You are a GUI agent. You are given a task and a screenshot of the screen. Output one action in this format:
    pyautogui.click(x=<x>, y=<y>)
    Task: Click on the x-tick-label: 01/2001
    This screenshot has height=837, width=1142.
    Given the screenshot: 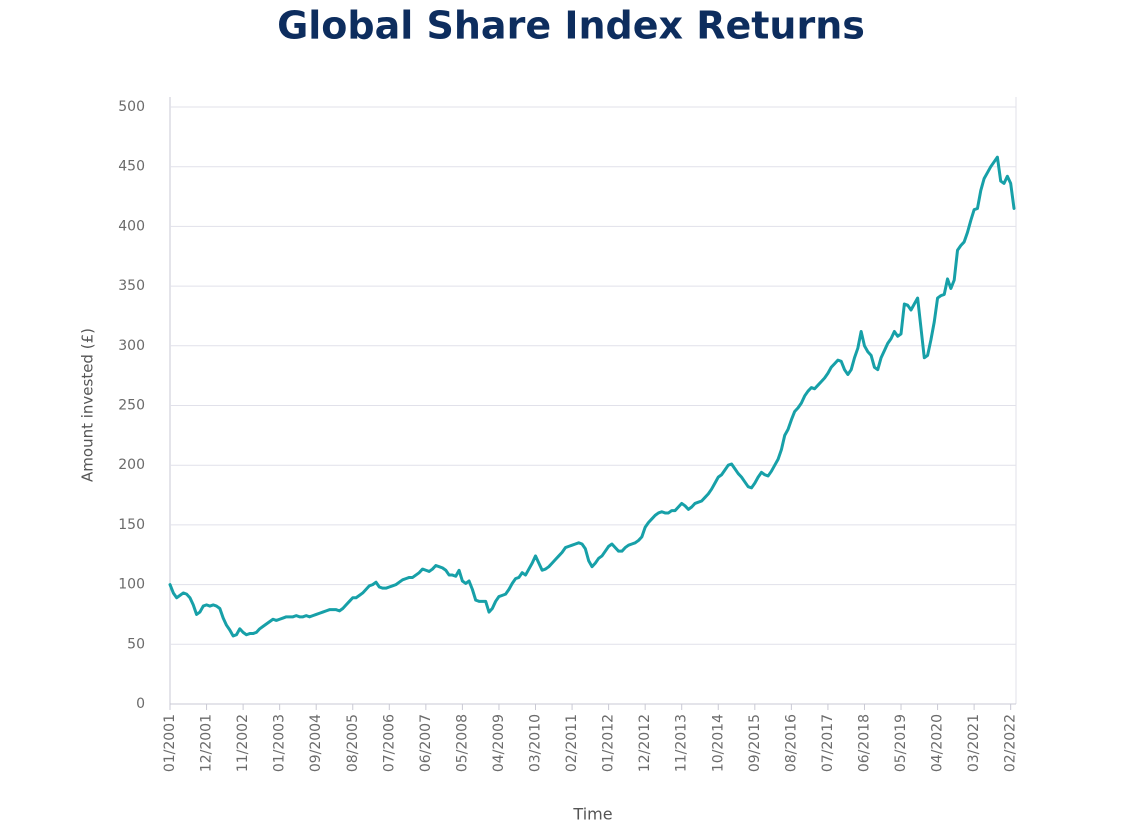 What is the action you would take?
    pyautogui.click(x=170, y=743)
    